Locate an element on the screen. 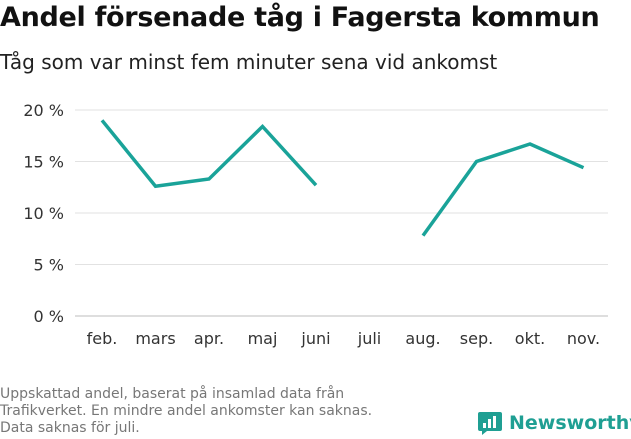 The height and width of the screenshot is (439, 631). x-tick-label: feb. is located at coordinates (102, 338).